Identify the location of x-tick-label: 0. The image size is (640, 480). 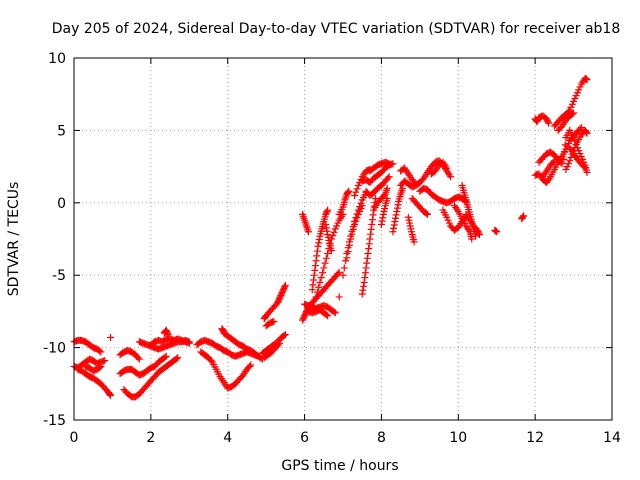
(74, 438).